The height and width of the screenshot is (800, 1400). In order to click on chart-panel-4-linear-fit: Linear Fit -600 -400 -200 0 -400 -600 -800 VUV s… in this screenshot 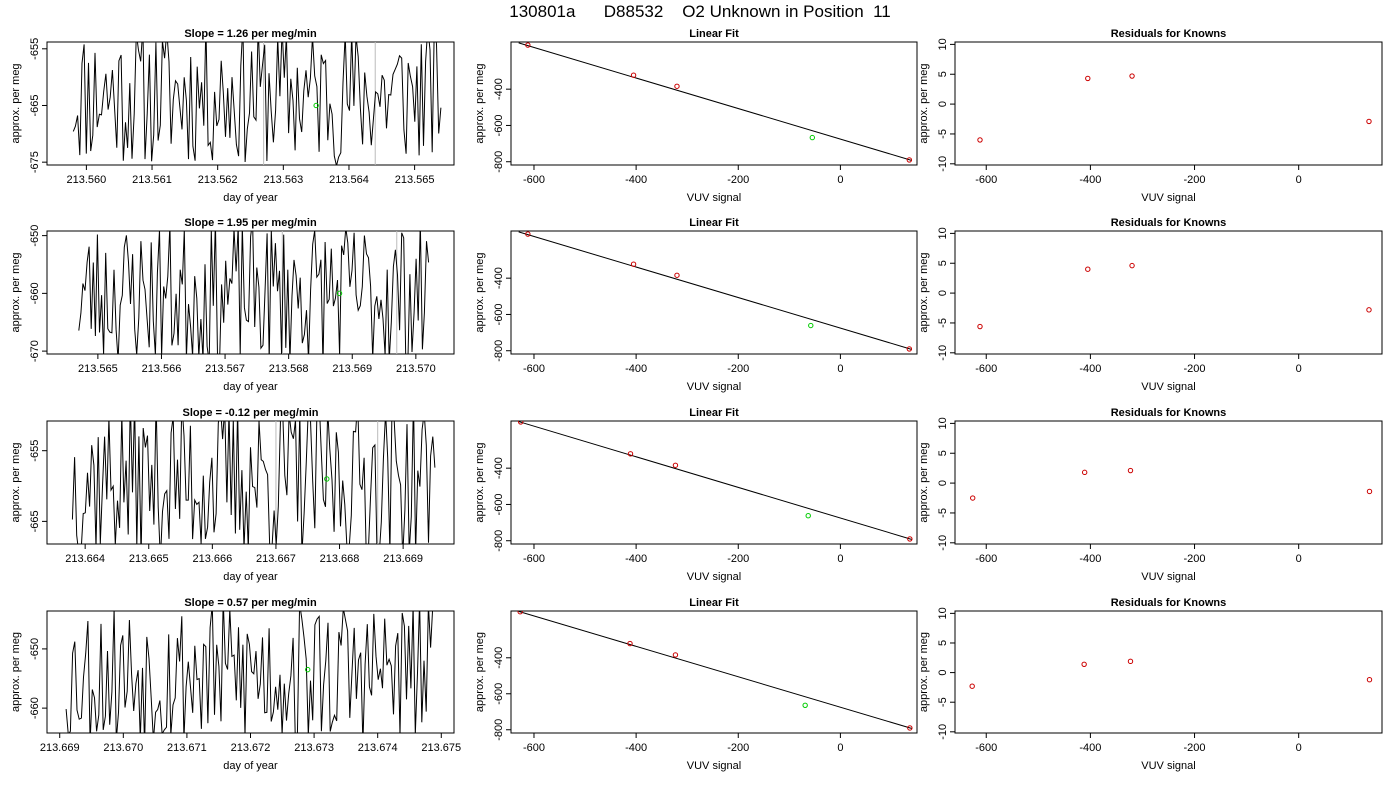, I will do `click(696, 684)`.